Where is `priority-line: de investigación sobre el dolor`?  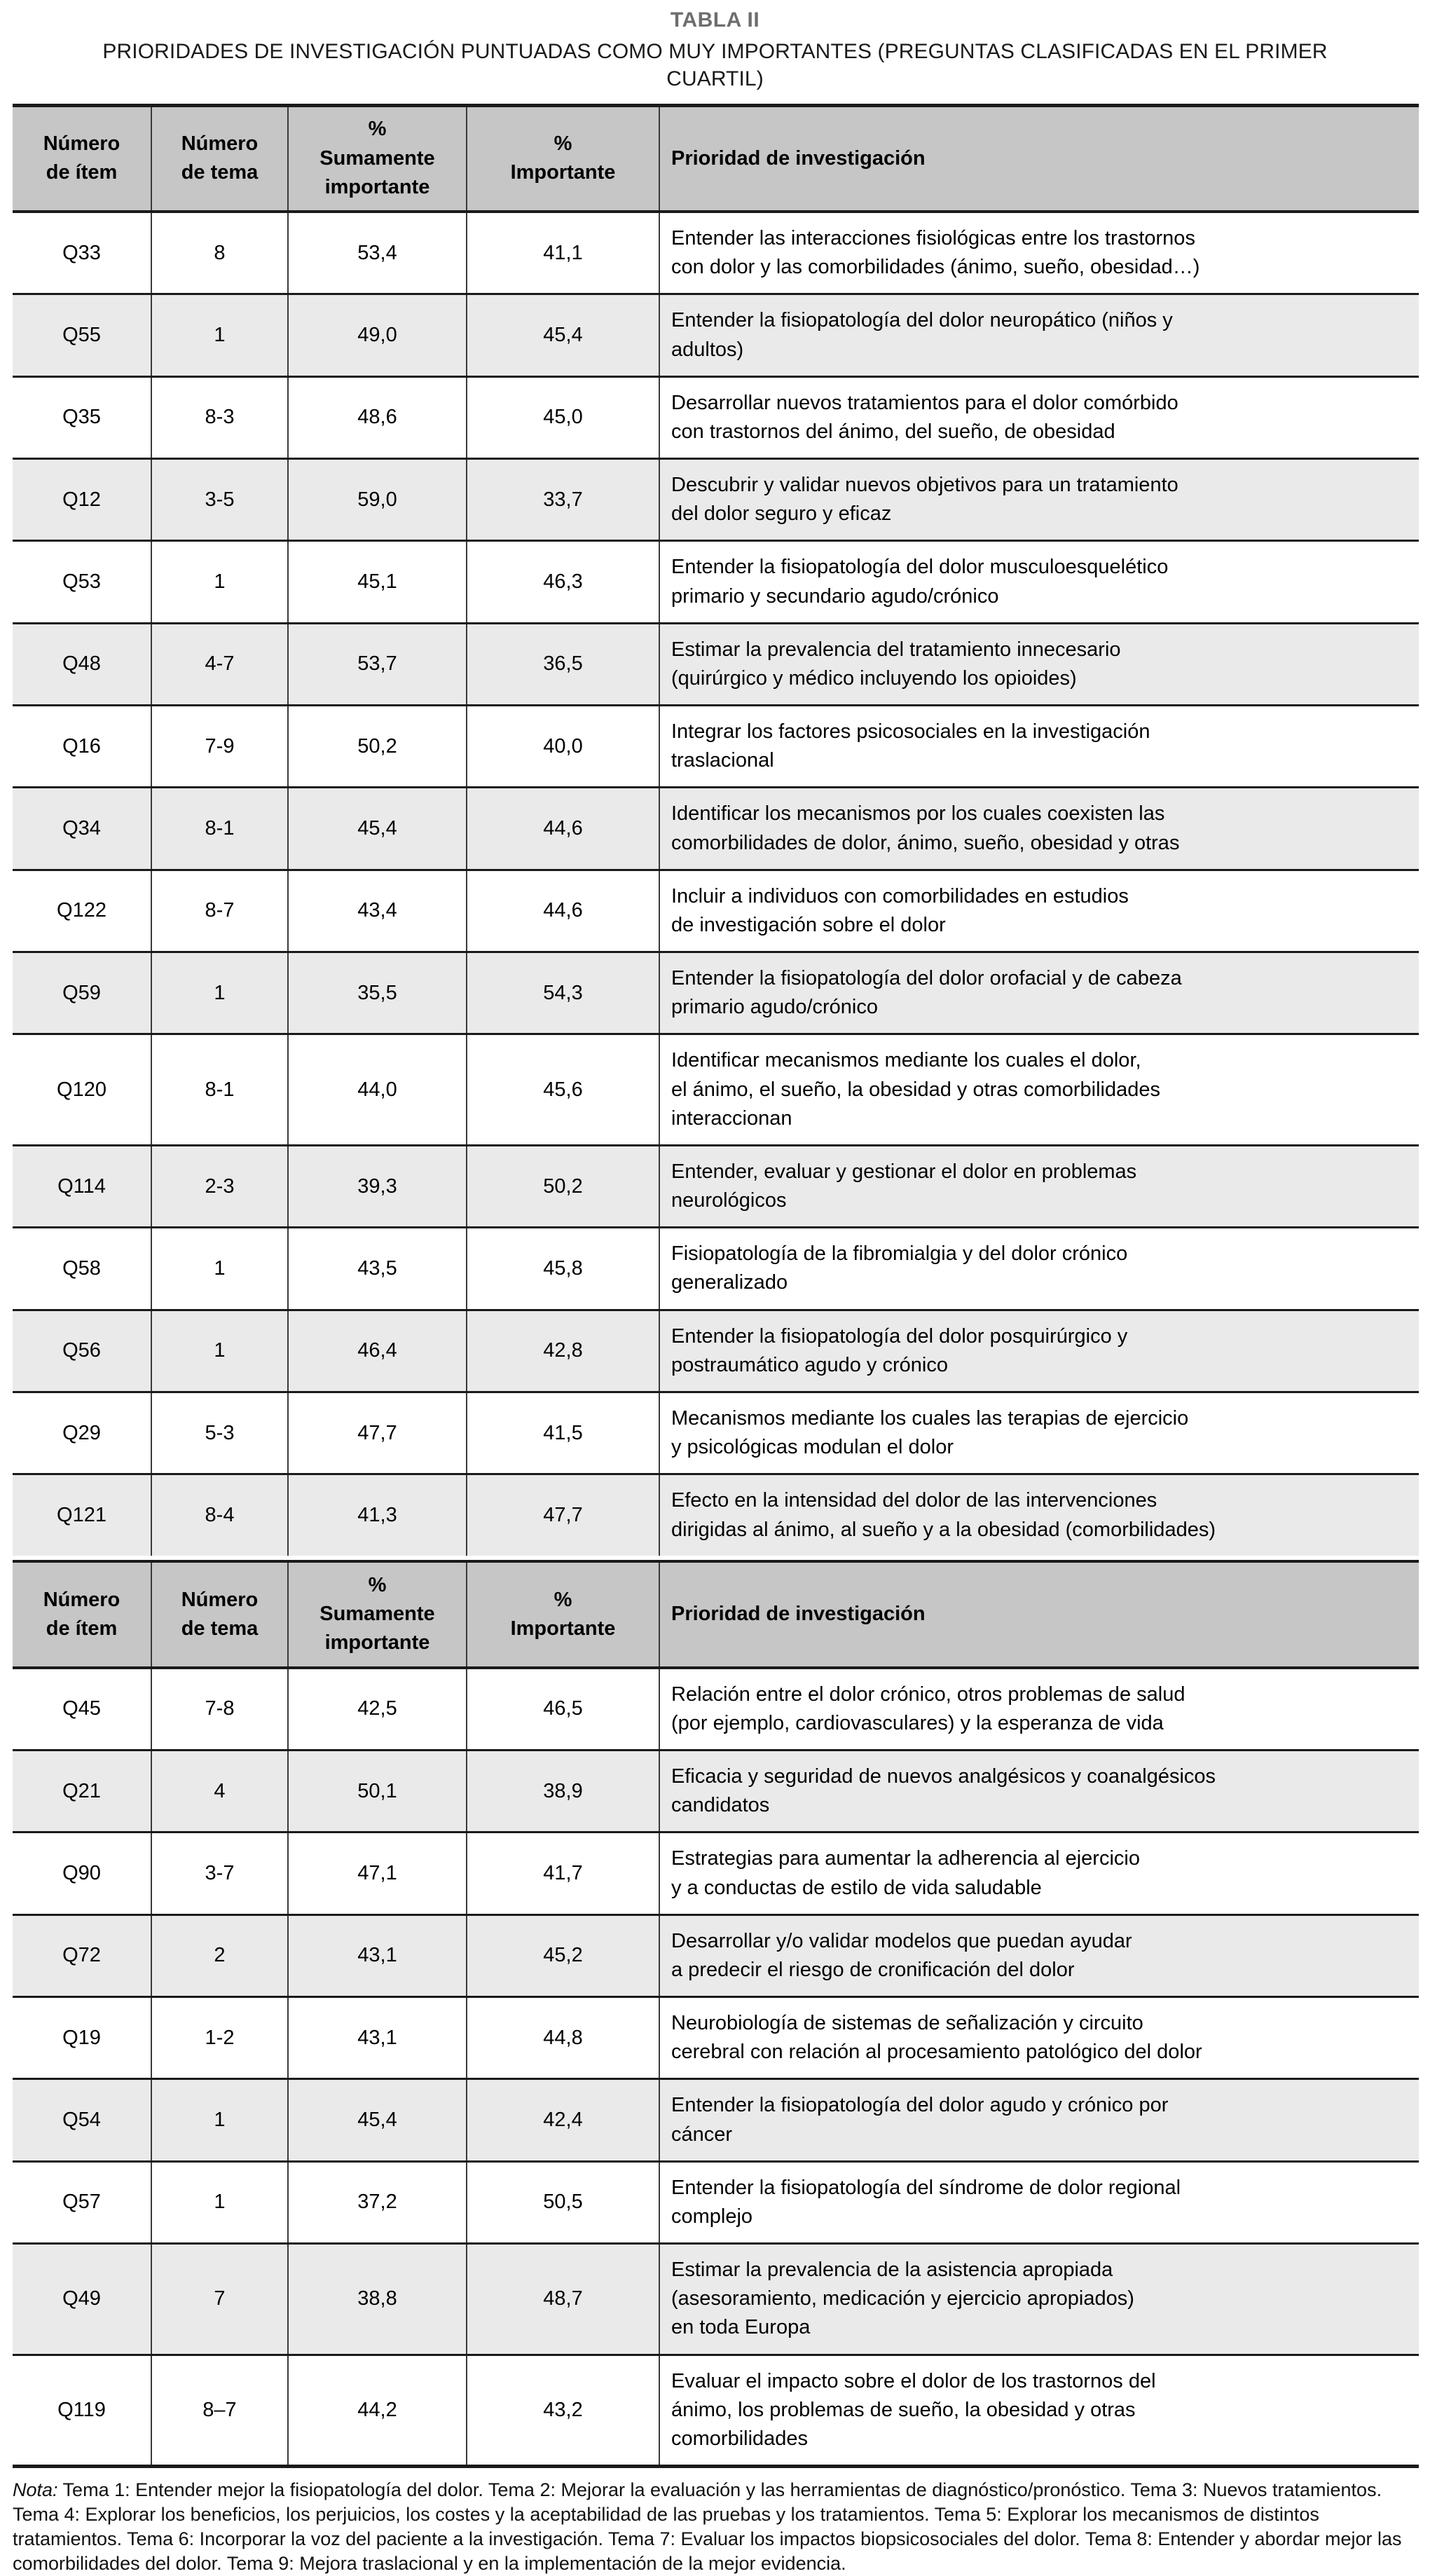
priority-line: de investigación sobre el dolor is located at coordinates (808, 925).